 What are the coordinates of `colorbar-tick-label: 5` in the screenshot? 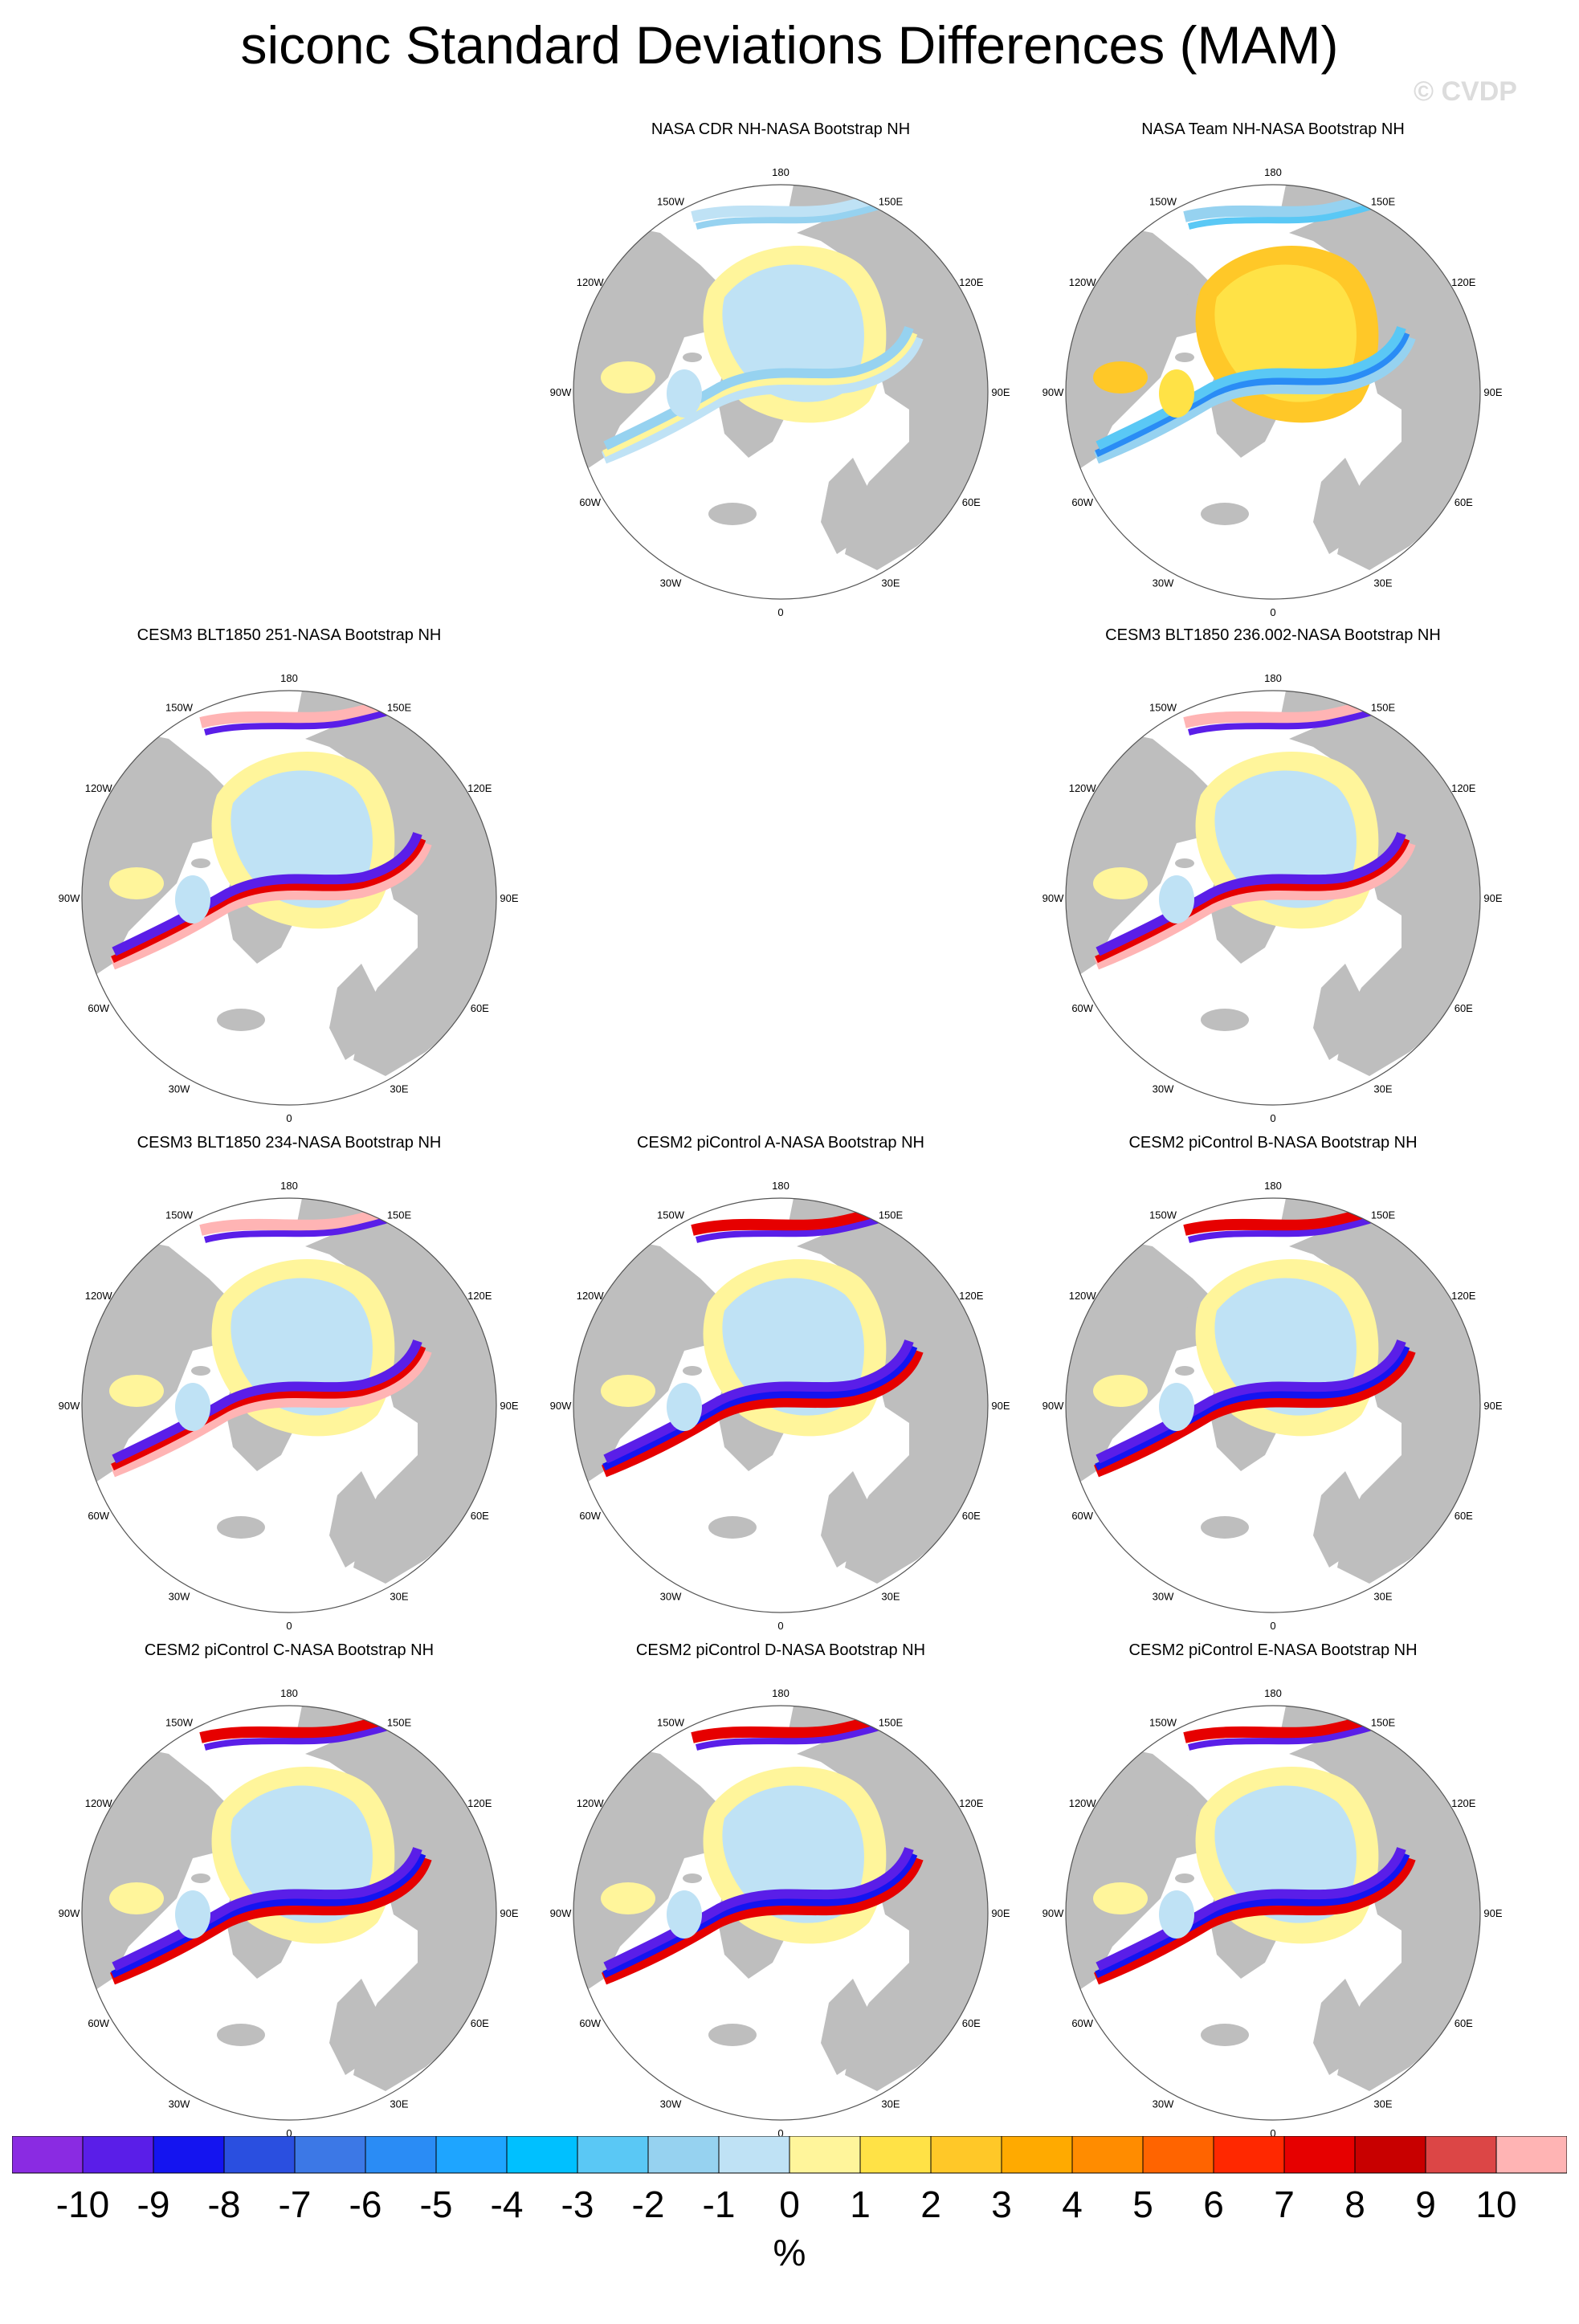 It's located at (1142, 2204).